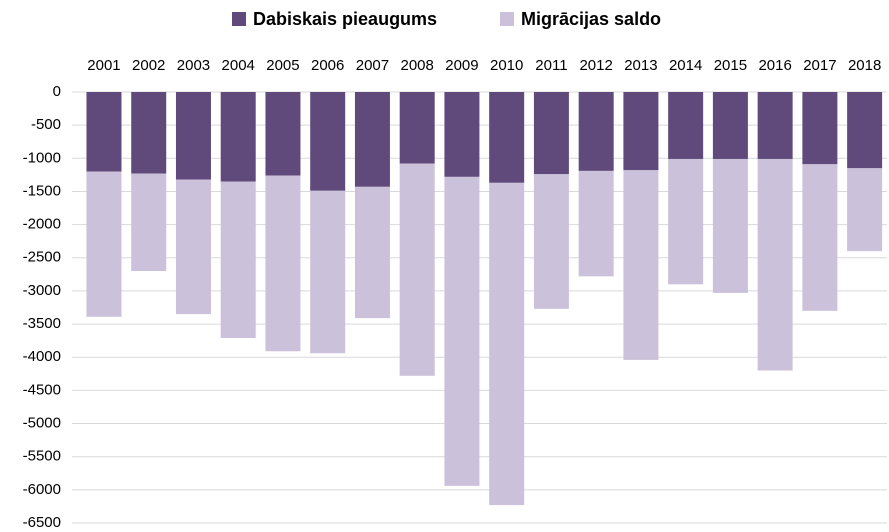  Describe the element at coordinates (591, 19) in the screenshot. I see `legend-label: Migrācijas saldo` at that location.